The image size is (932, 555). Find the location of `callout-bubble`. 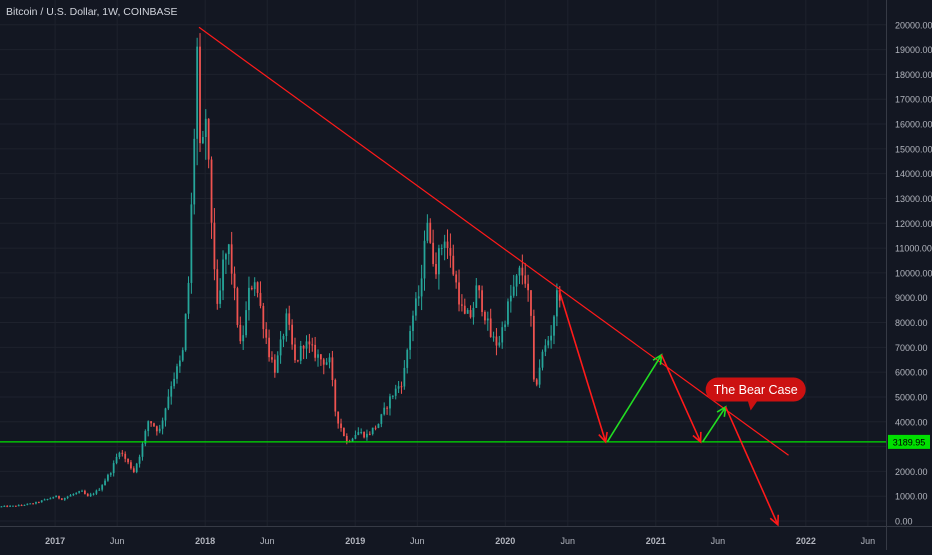

callout-bubble is located at coordinates (755, 389).